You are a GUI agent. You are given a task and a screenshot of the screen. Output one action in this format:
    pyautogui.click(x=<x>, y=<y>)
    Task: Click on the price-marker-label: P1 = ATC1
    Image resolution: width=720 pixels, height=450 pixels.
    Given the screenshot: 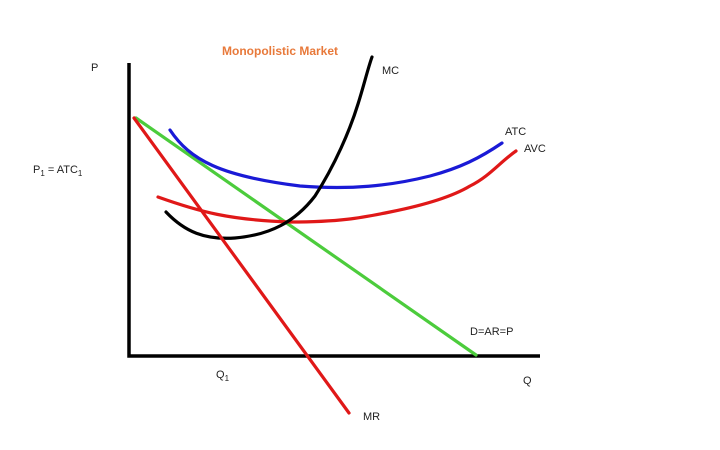 What is the action you would take?
    pyautogui.click(x=58, y=171)
    